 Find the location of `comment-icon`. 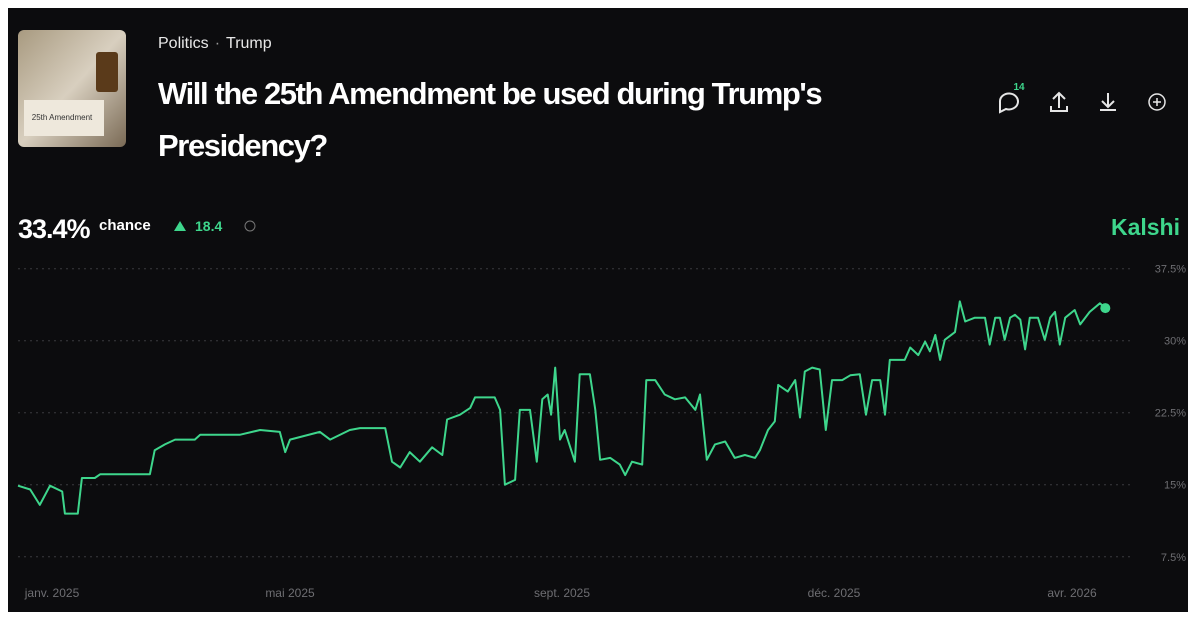

comment-icon is located at coordinates (1008, 103).